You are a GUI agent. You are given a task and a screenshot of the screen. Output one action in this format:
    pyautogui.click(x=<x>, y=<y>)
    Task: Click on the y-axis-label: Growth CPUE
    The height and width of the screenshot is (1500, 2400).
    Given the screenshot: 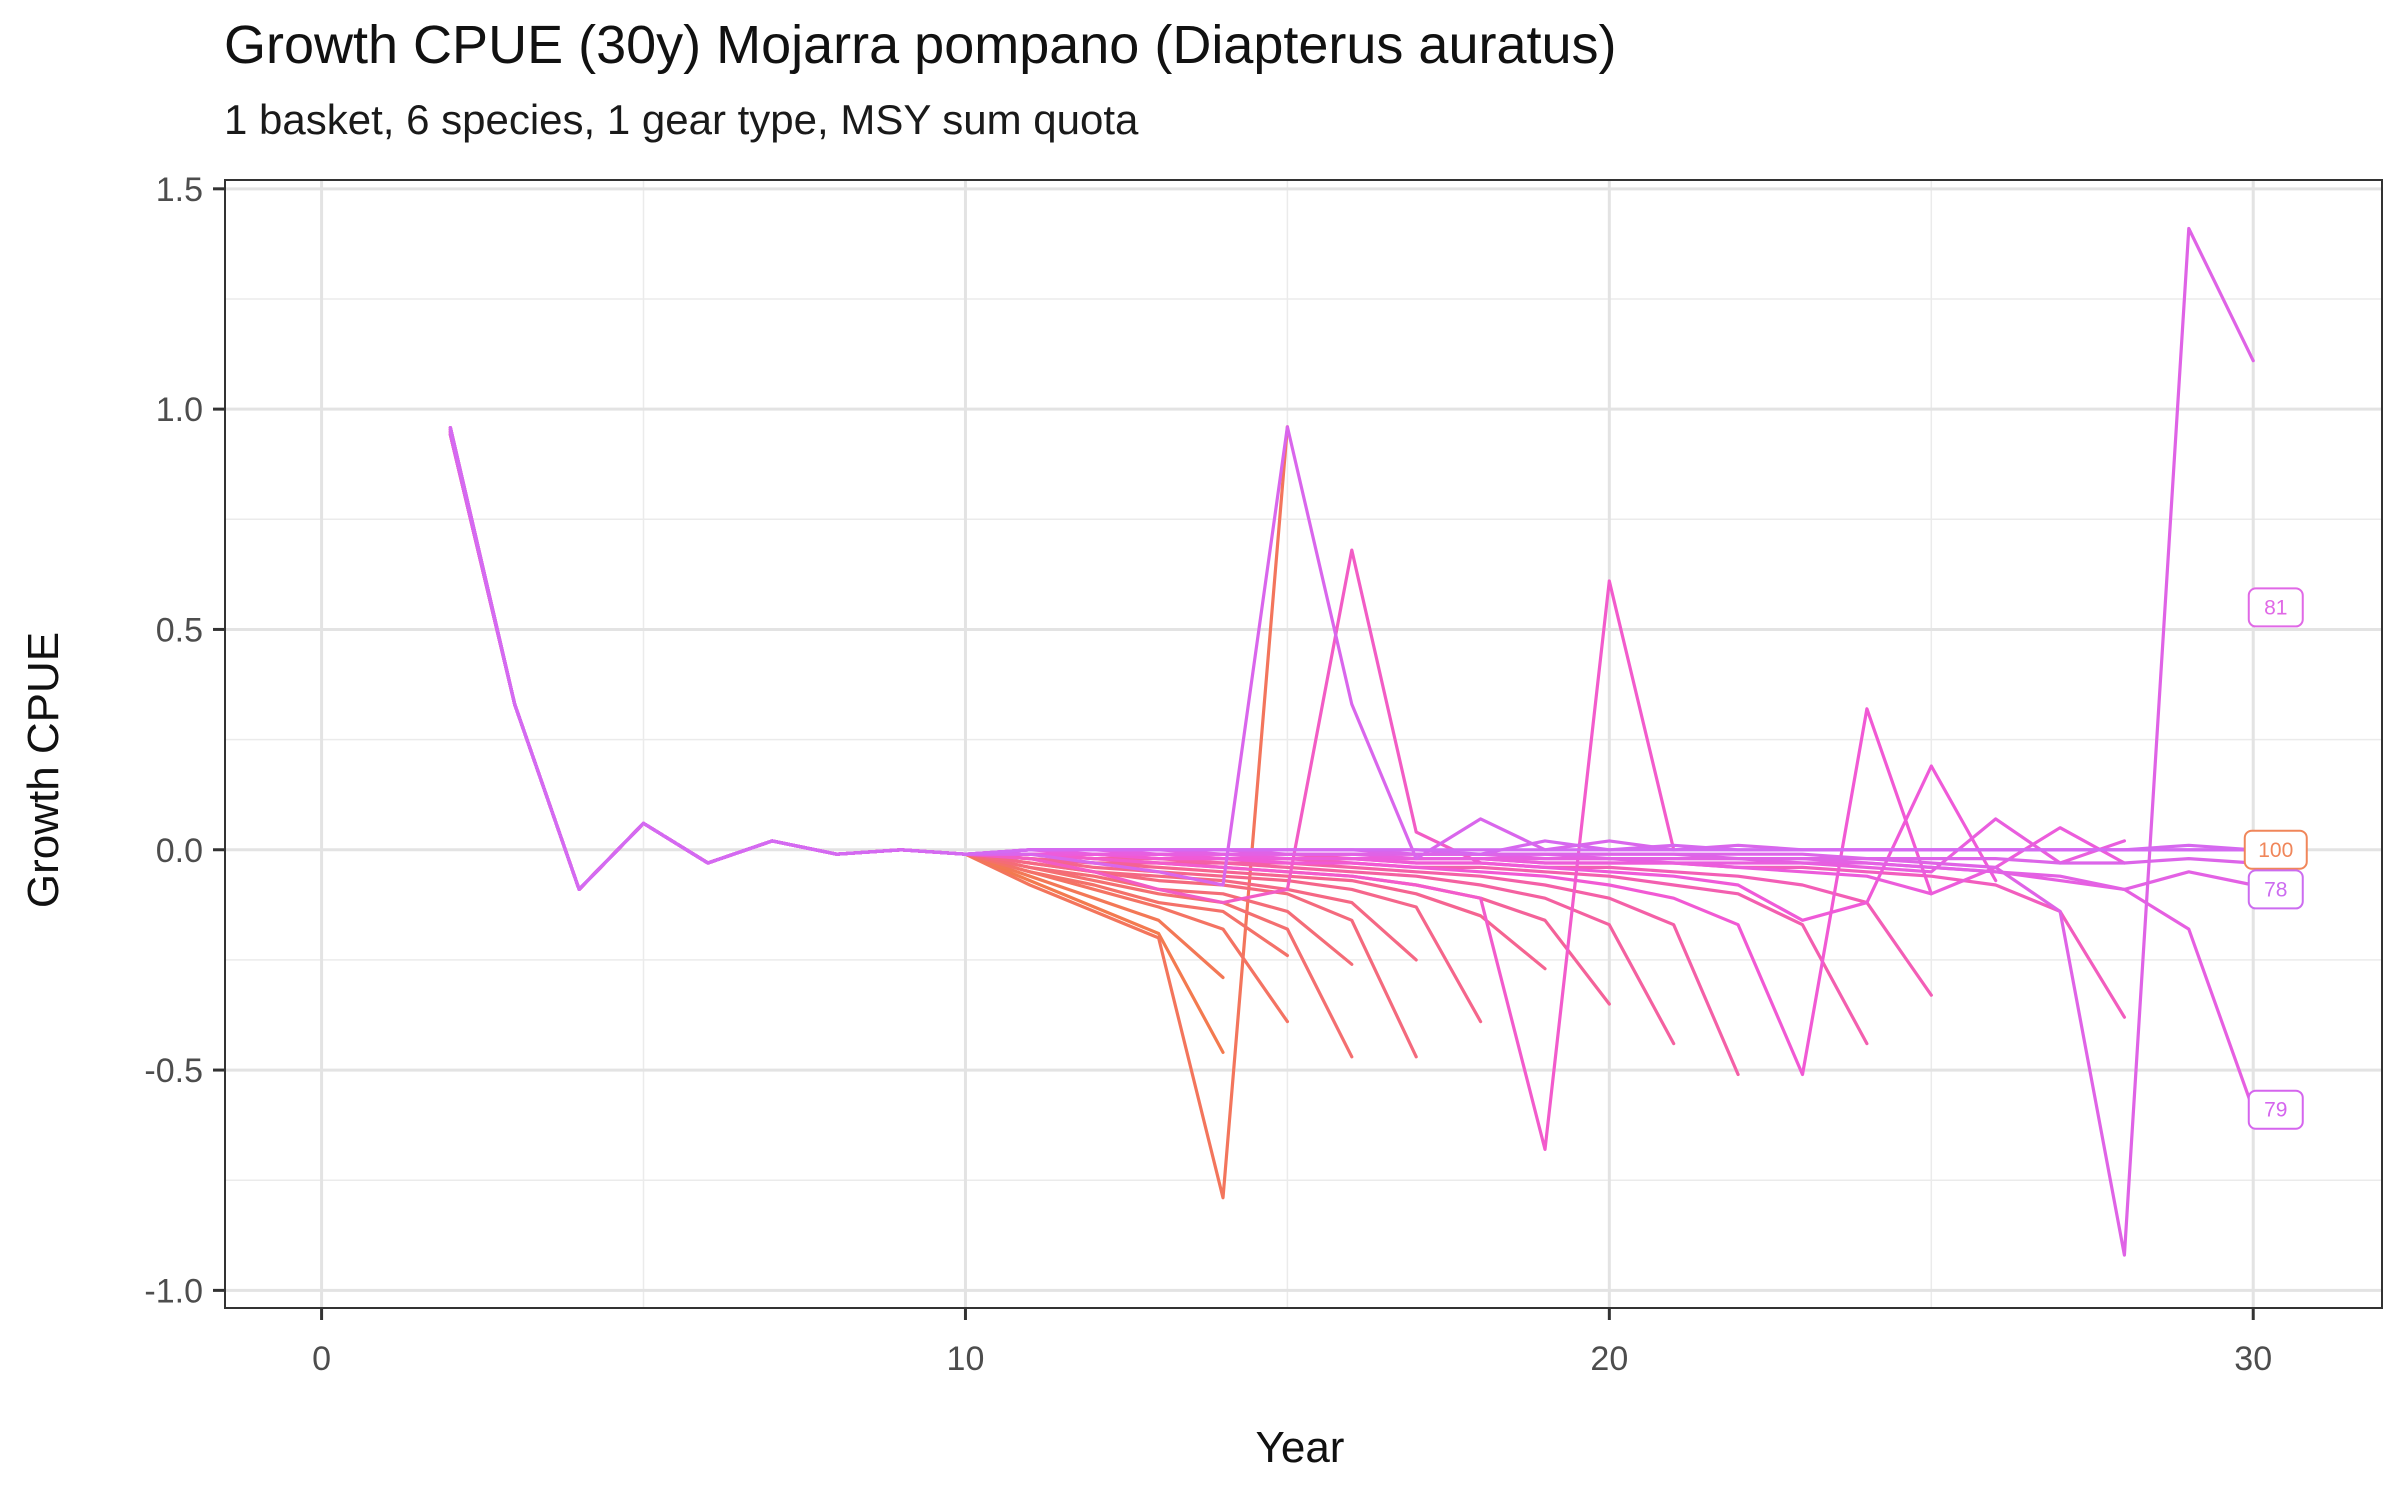 What is the action you would take?
    pyautogui.click(x=43, y=770)
    